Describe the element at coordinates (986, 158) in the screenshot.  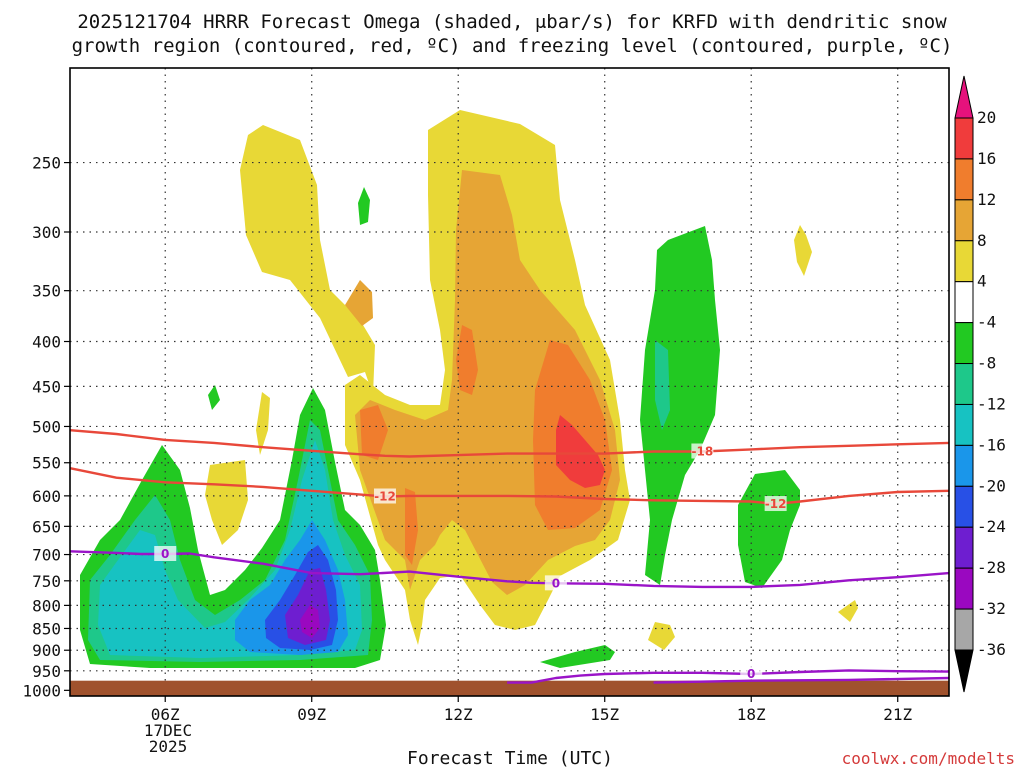
I see `colorbar-level-label: 16` at that location.